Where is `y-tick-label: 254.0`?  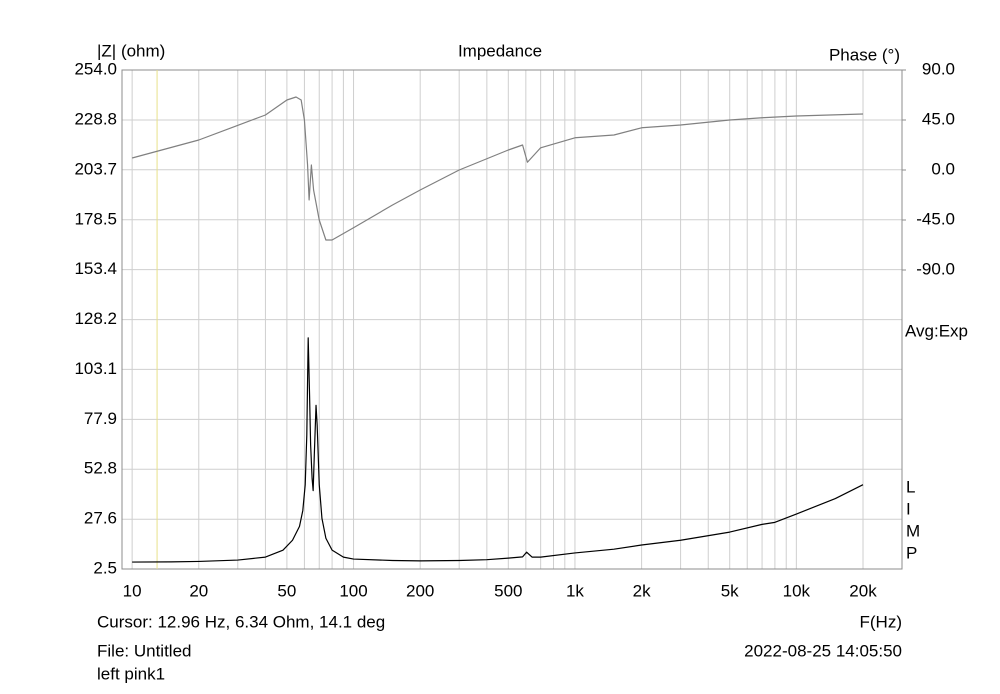 y-tick-label: 254.0 is located at coordinates (95, 68).